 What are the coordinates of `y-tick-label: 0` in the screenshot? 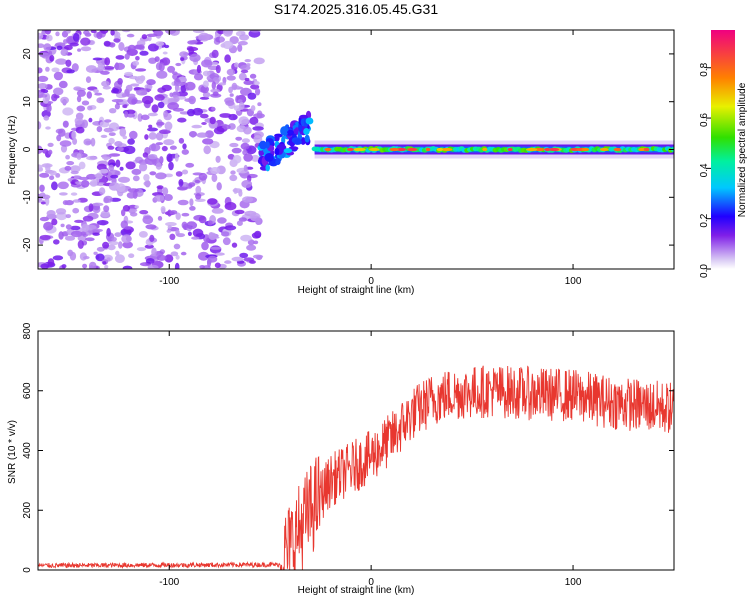 It's located at (27, 149).